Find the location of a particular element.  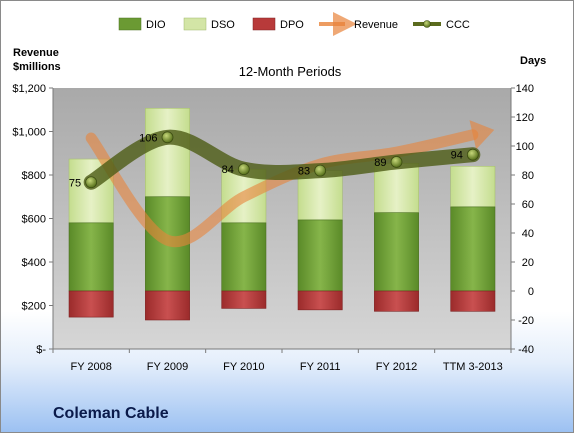

legend-item-dpo: DPO is located at coordinates (278, 24).